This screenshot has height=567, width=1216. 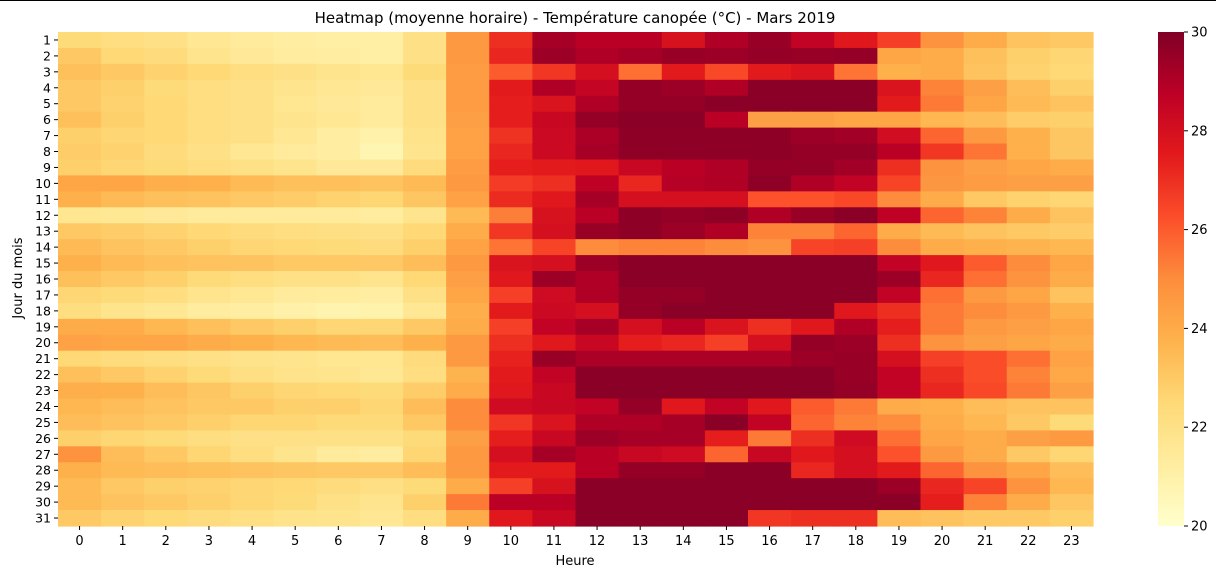 What do you see at coordinates (43, 215) in the screenshot?
I see `y-tick-label: 12` at bounding box center [43, 215].